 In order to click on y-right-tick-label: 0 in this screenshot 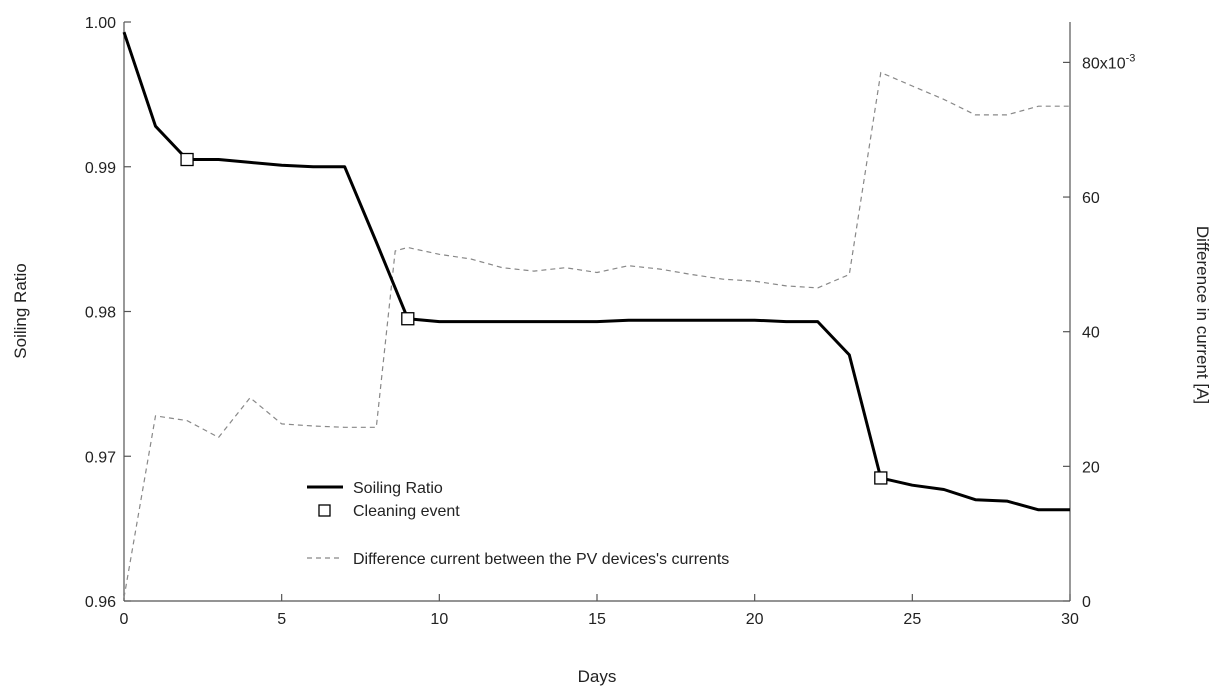, I will do `click(1086, 602)`.